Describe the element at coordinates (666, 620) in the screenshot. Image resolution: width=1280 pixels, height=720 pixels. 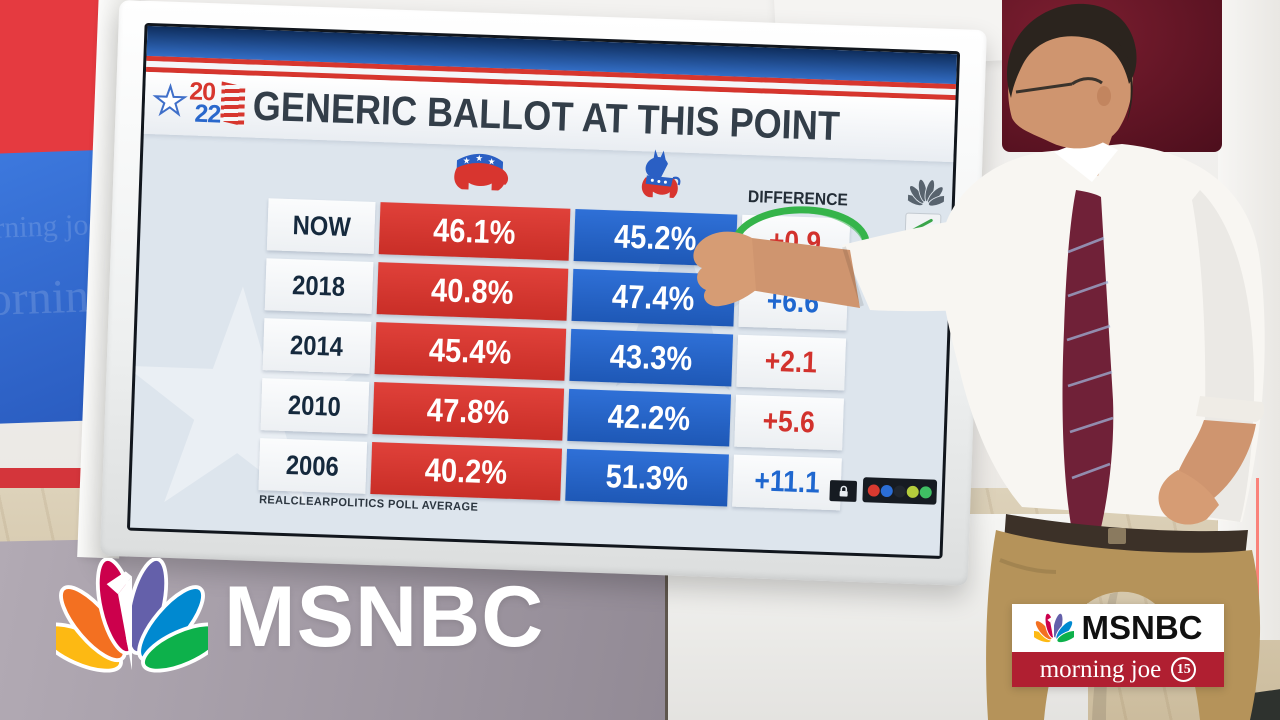
I see `cabinet-seam` at that location.